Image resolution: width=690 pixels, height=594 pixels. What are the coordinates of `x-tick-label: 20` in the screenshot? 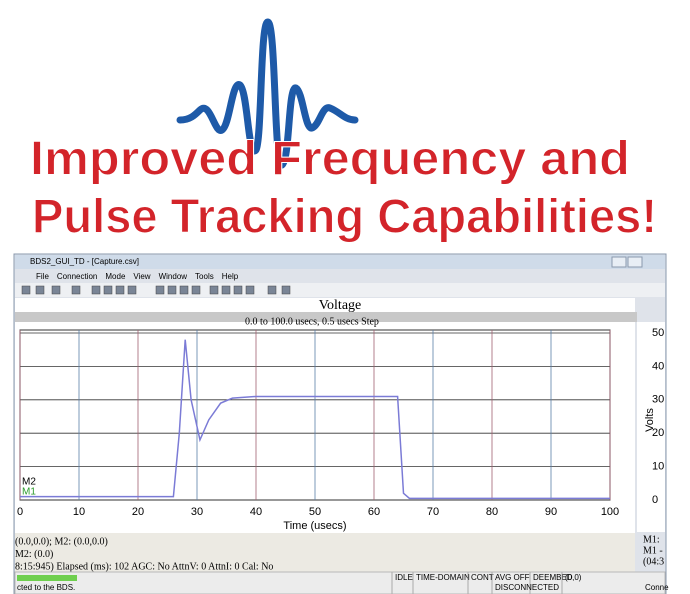 It's located at (138, 512).